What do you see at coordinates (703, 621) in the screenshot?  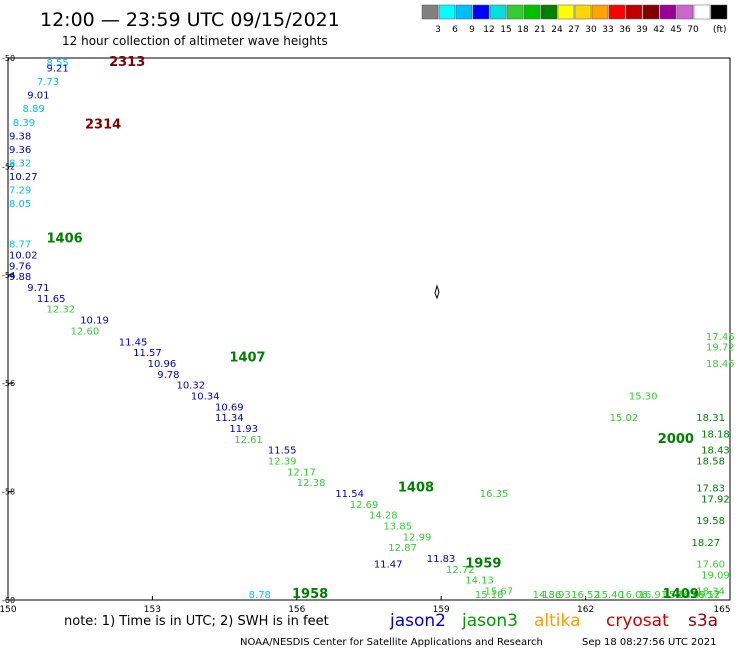 I see `satellite-name: s3a` at bounding box center [703, 621].